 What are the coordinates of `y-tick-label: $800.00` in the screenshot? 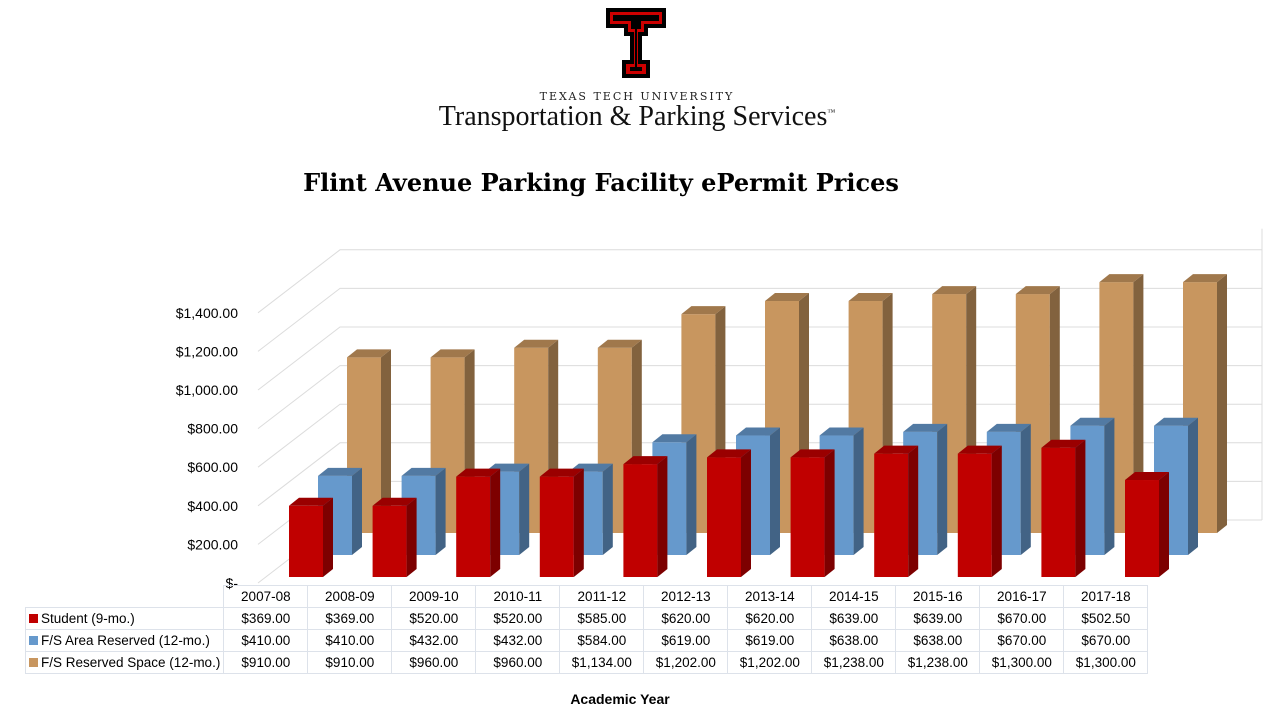 It's located at (212, 429).